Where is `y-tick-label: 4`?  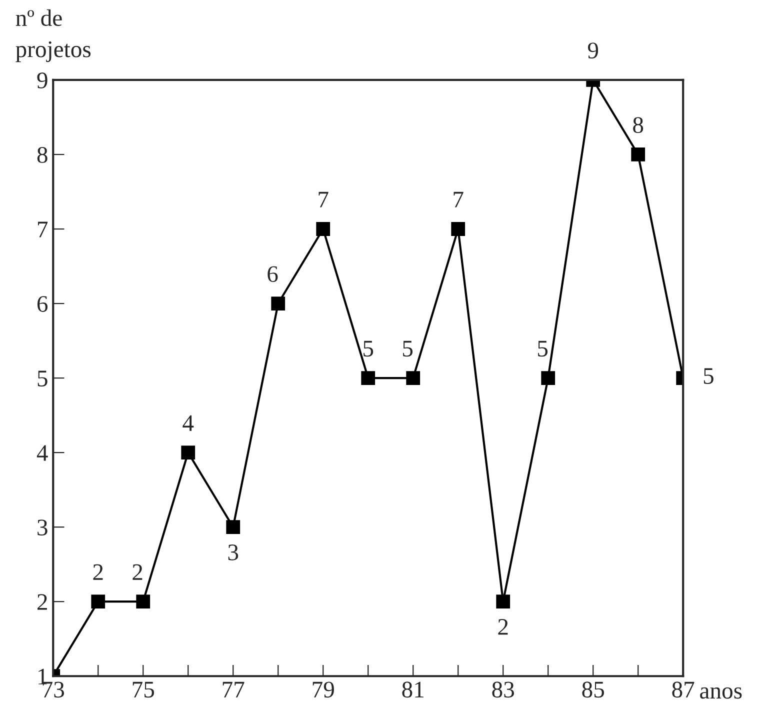
y-tick-label: 4 is located at coordinates (42, 453).